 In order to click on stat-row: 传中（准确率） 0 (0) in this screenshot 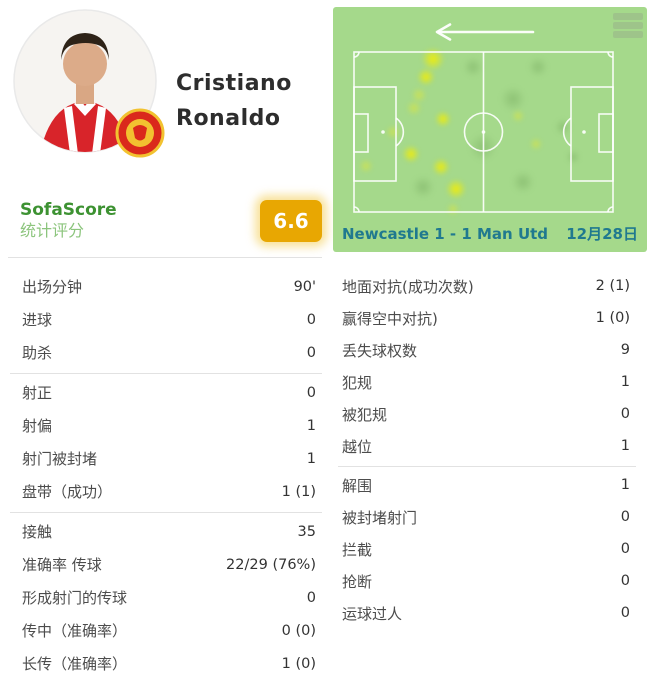, I will do `click(166, 630)`.